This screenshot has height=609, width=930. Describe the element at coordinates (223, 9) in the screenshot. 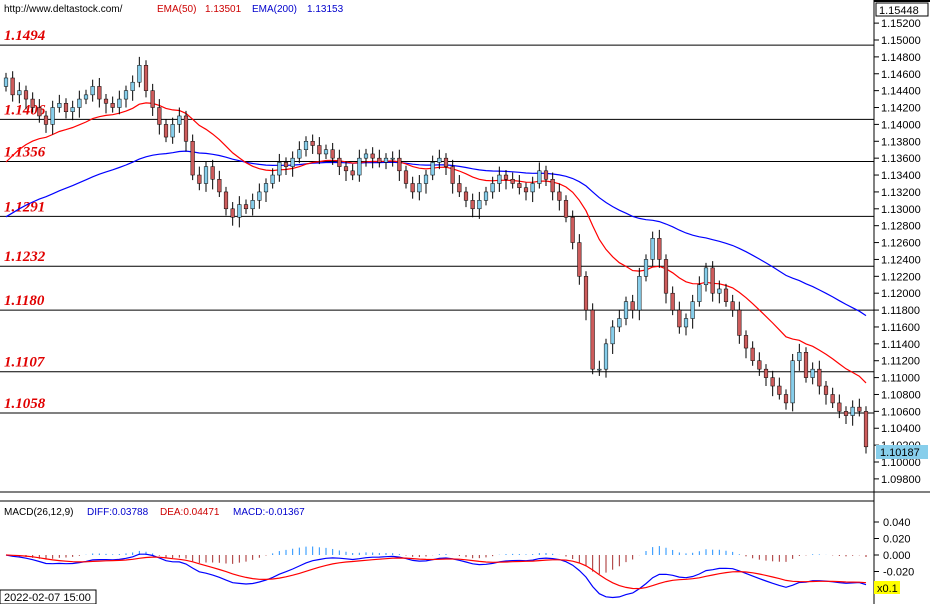

I see `ema50-value: 1.13501` at that location.